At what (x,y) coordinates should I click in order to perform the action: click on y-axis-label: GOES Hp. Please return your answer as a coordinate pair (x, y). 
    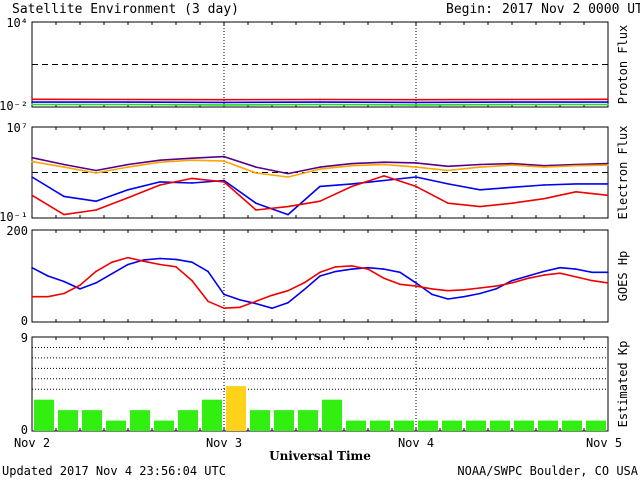
    Looking at the image, I should click on (623, 276).